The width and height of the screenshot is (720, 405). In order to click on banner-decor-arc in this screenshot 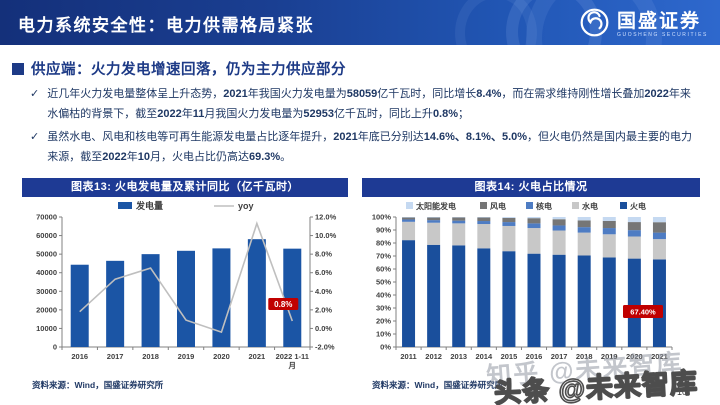, I will do `click(496, 22)`.